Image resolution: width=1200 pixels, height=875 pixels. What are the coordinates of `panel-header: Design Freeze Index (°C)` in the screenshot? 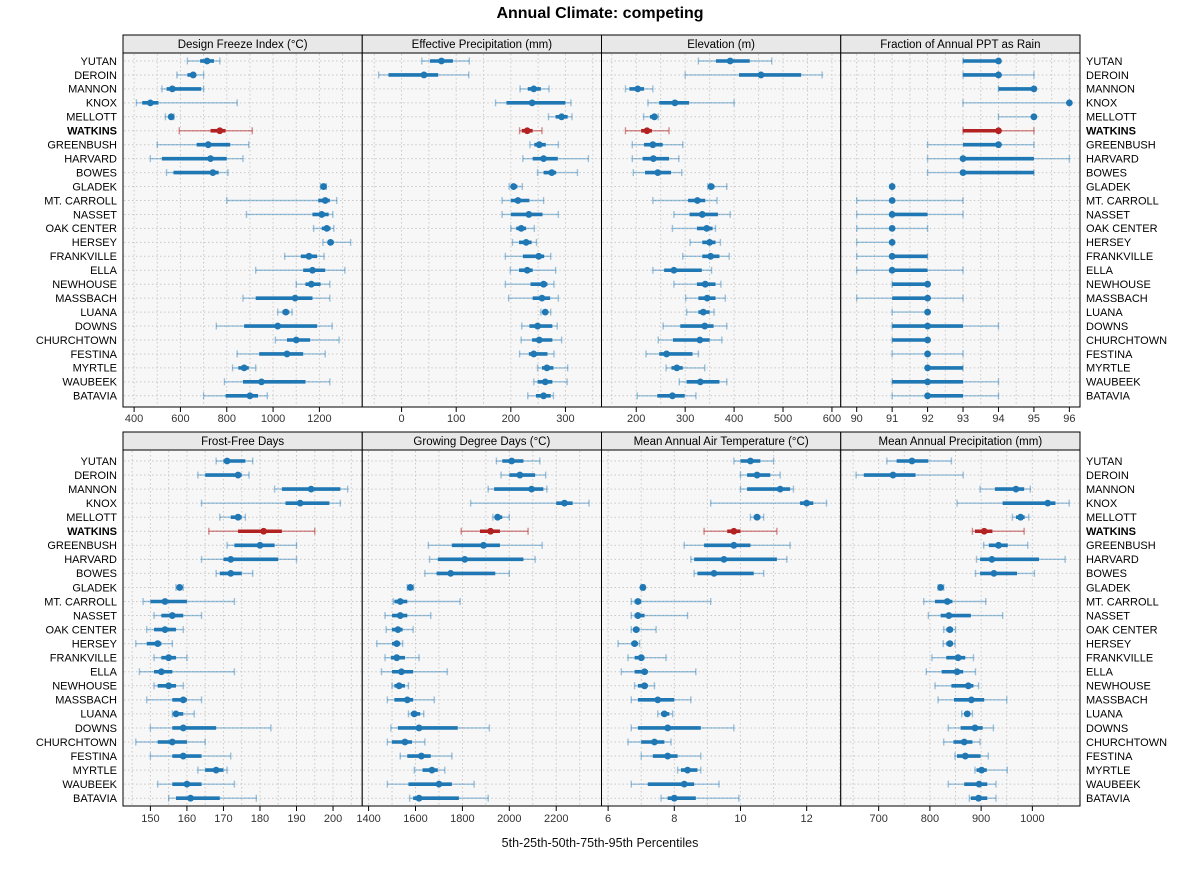 It's located at (243, 45).